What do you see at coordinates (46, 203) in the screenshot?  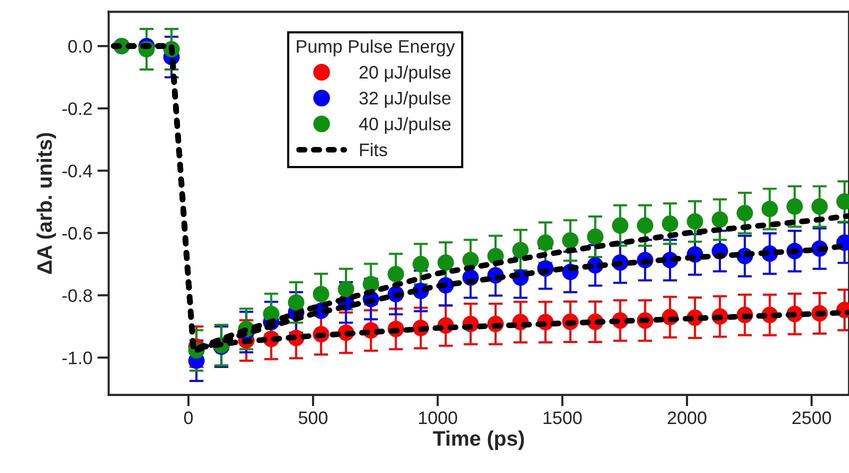 I see `y-axis-title: ΔA (arb. units)` at bounding box center [46, 203].